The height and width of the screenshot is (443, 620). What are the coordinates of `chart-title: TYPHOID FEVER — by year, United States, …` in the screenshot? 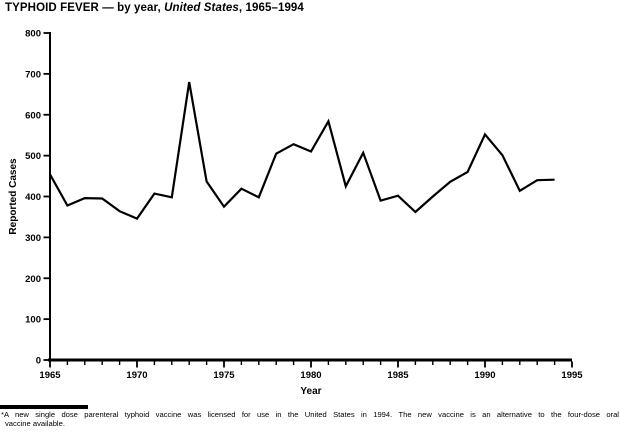 It's located at (154, 8).